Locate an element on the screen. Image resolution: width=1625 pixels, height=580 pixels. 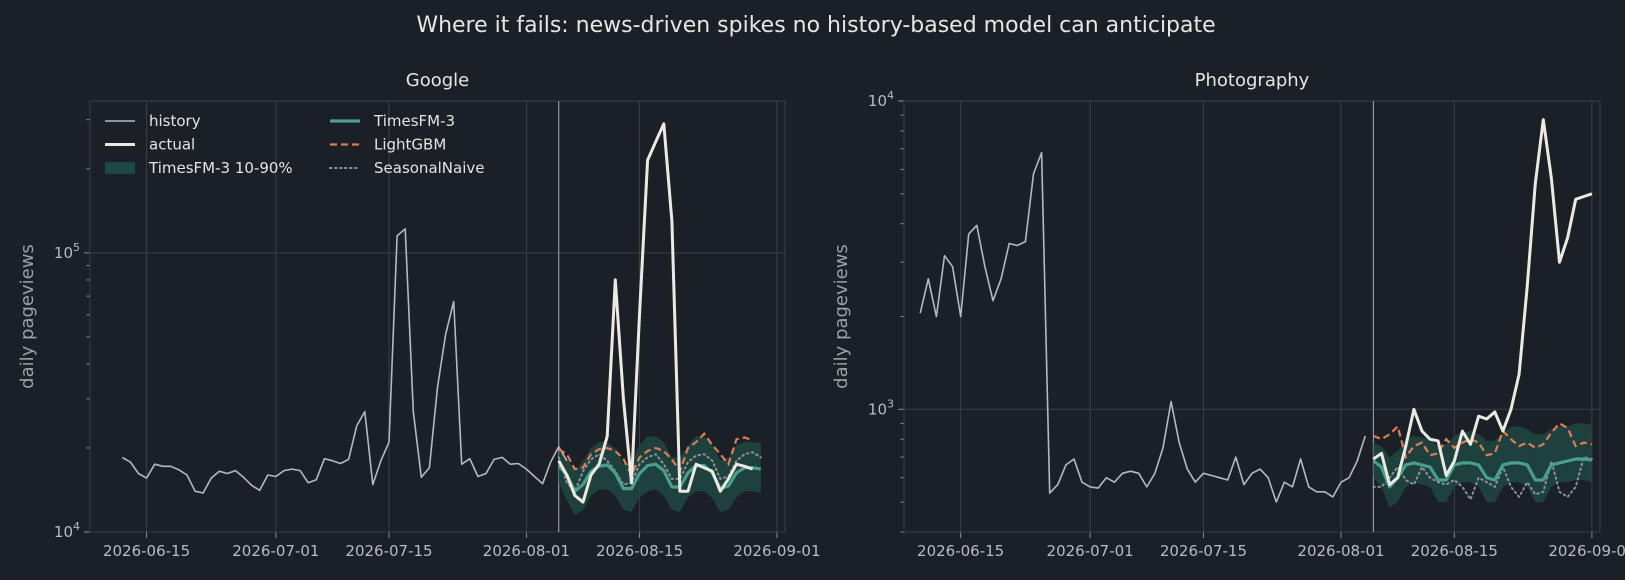
legend-timesfm-label: TimesFM-3 is located at coordinates (414, 121).